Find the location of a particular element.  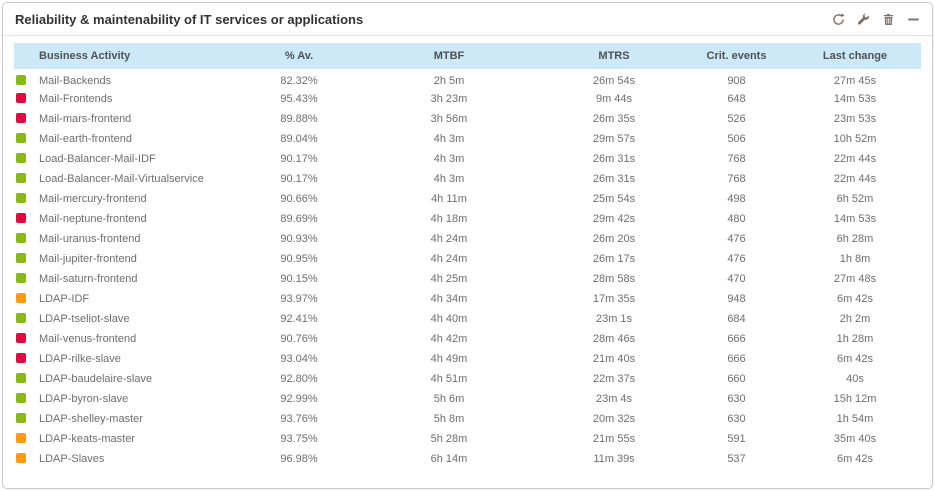

ba-name: Load-Balancer-Mail-Virtualservice is located at coordinates (121, 179).